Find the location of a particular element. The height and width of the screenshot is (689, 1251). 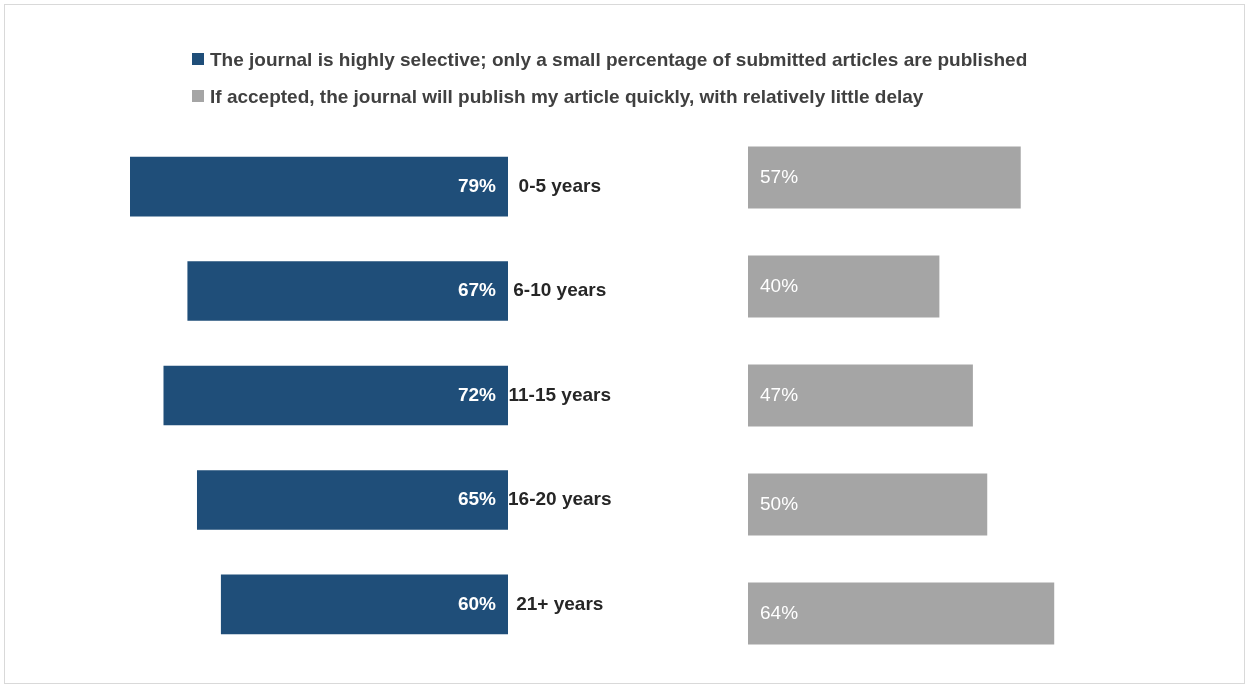

legend-label: The journal is highly selective; only a small percentage of submitted articles are published is located at coordinates (618, 60).